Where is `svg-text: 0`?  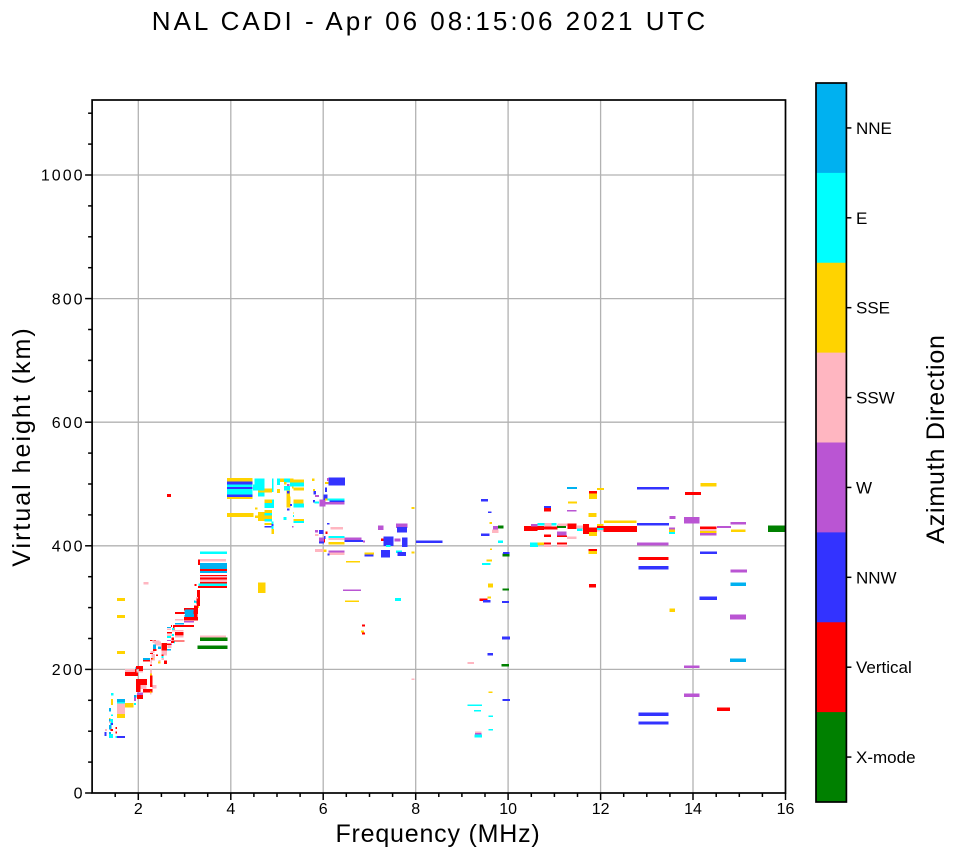 svg-text: 0 is located at coordinates (79, 794).